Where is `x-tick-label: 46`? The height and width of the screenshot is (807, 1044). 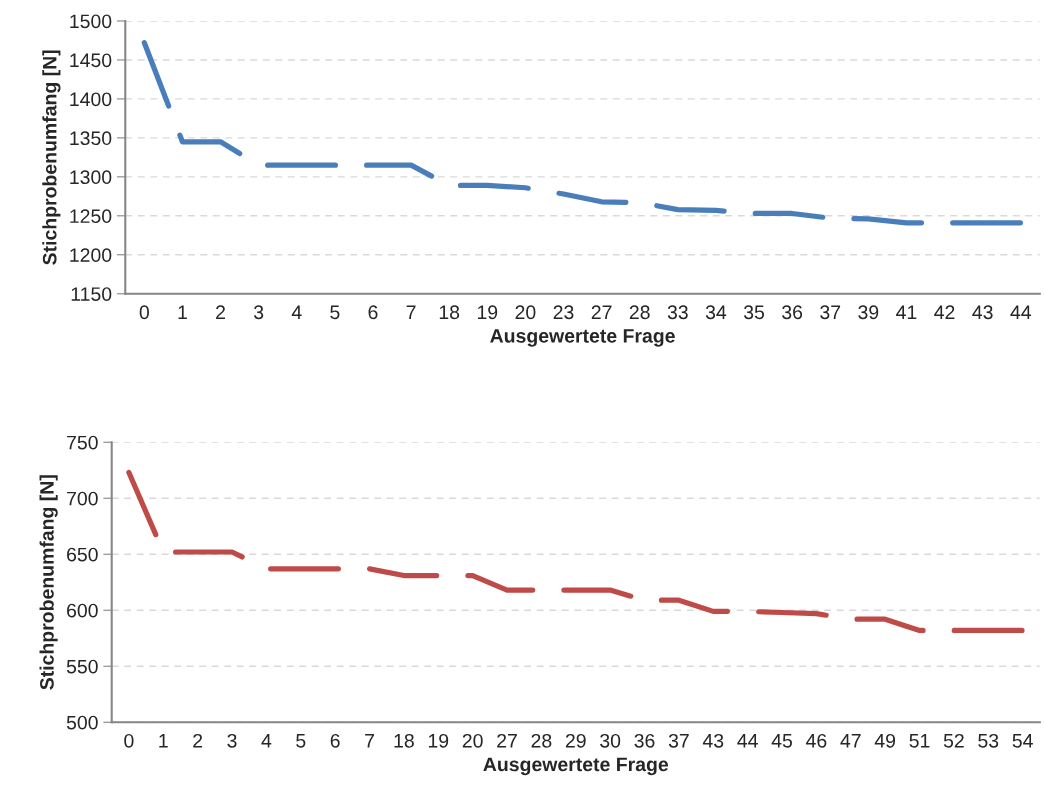
x-tick-label: 46 is located at coordinates (816, 740).